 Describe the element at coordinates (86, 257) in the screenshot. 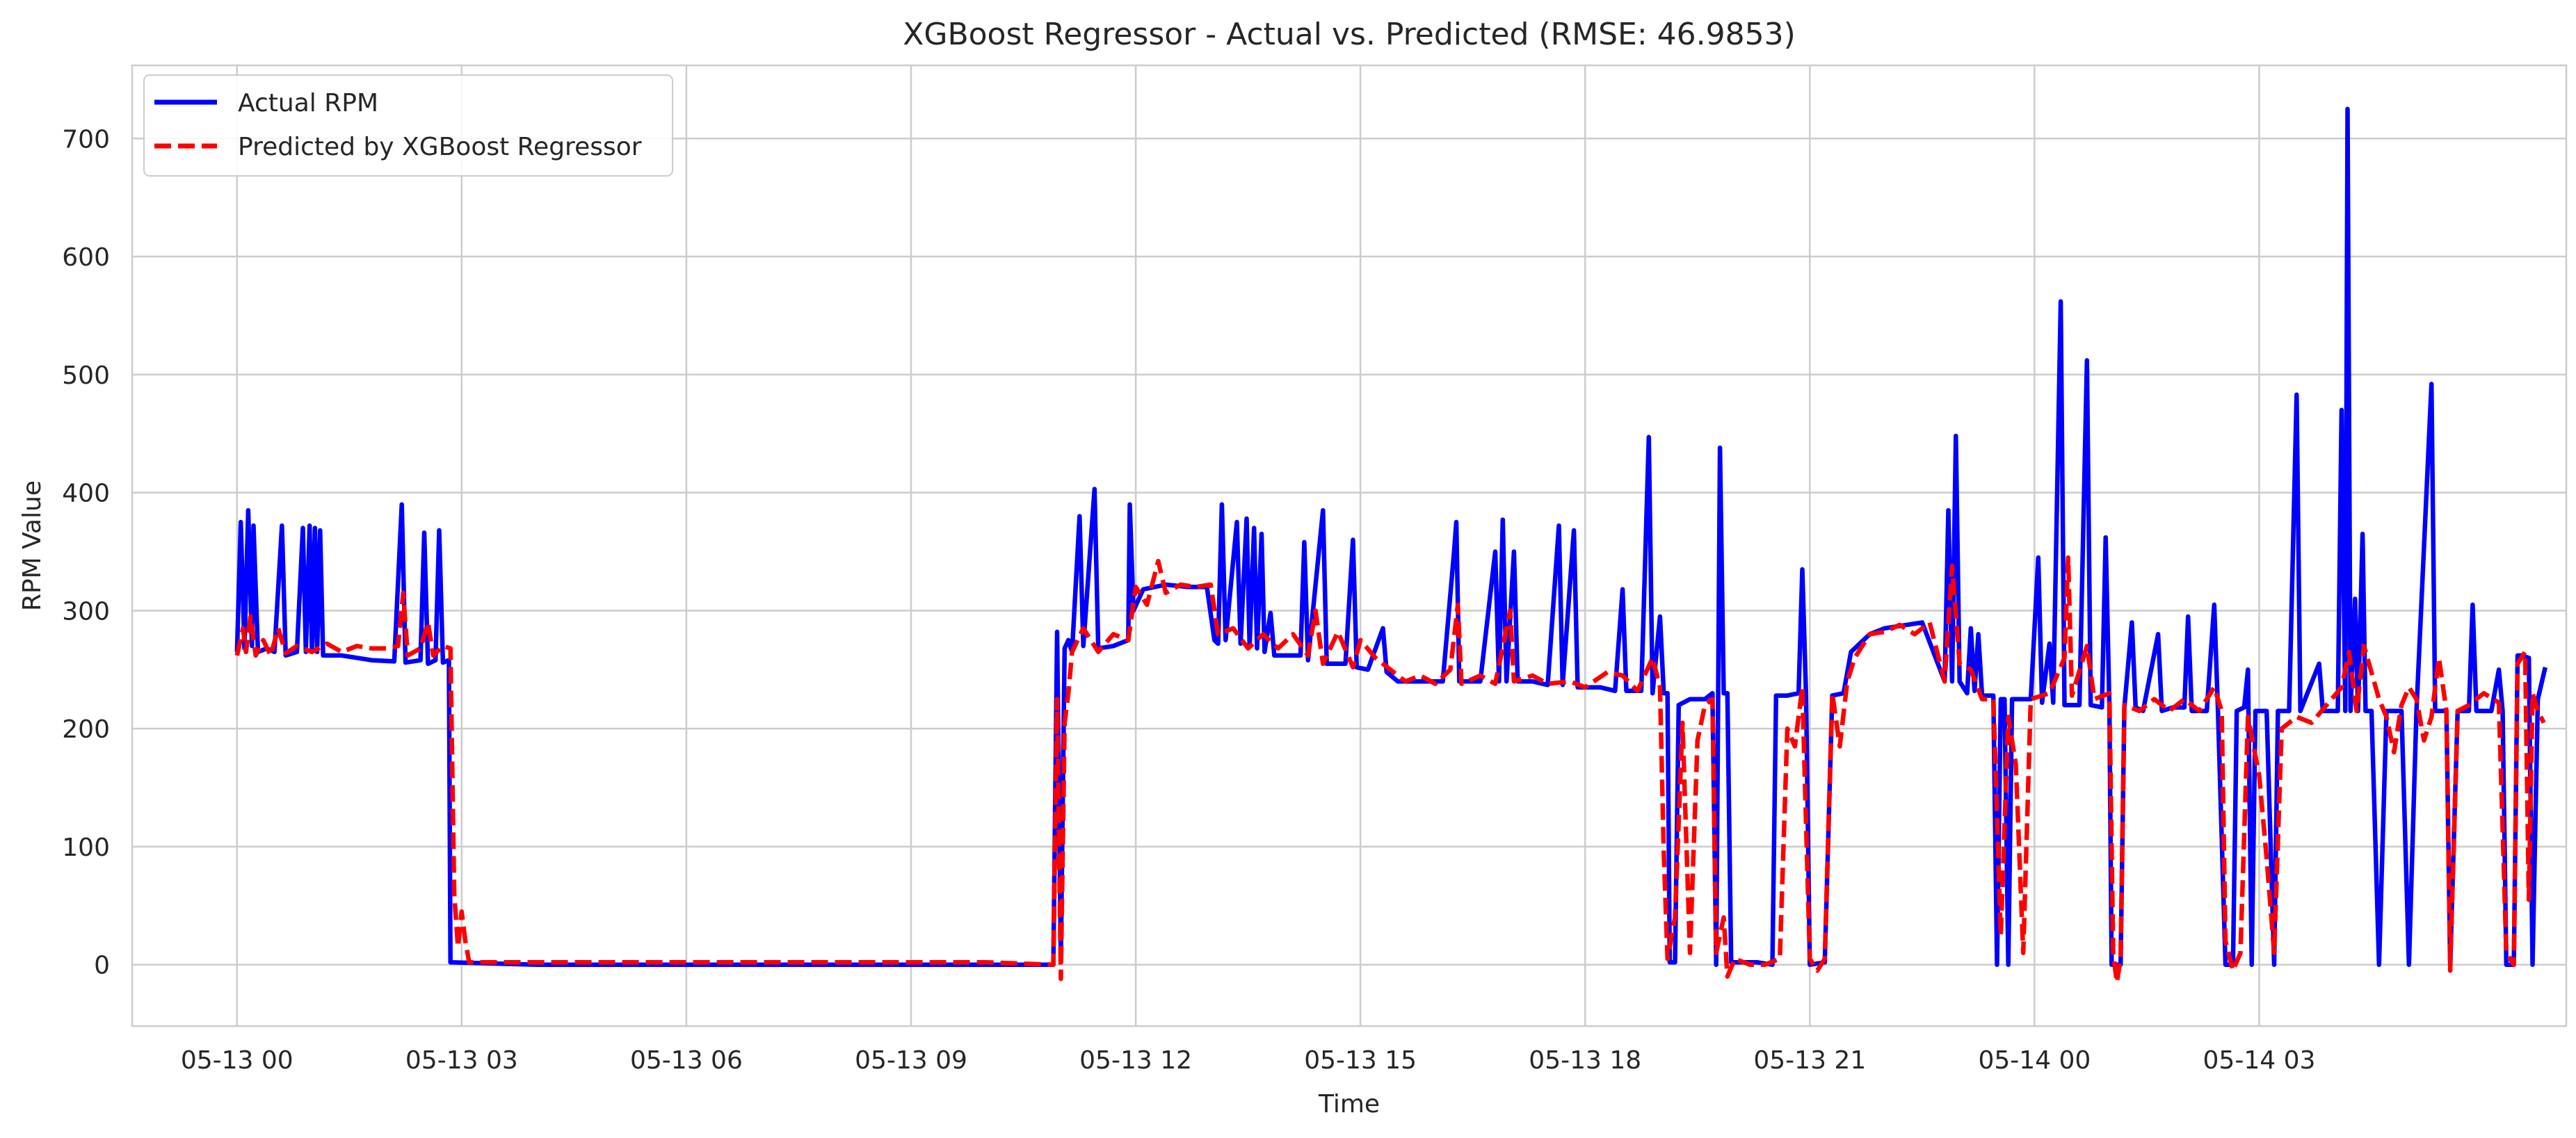

I see `y-tick-label: 600` at that location.